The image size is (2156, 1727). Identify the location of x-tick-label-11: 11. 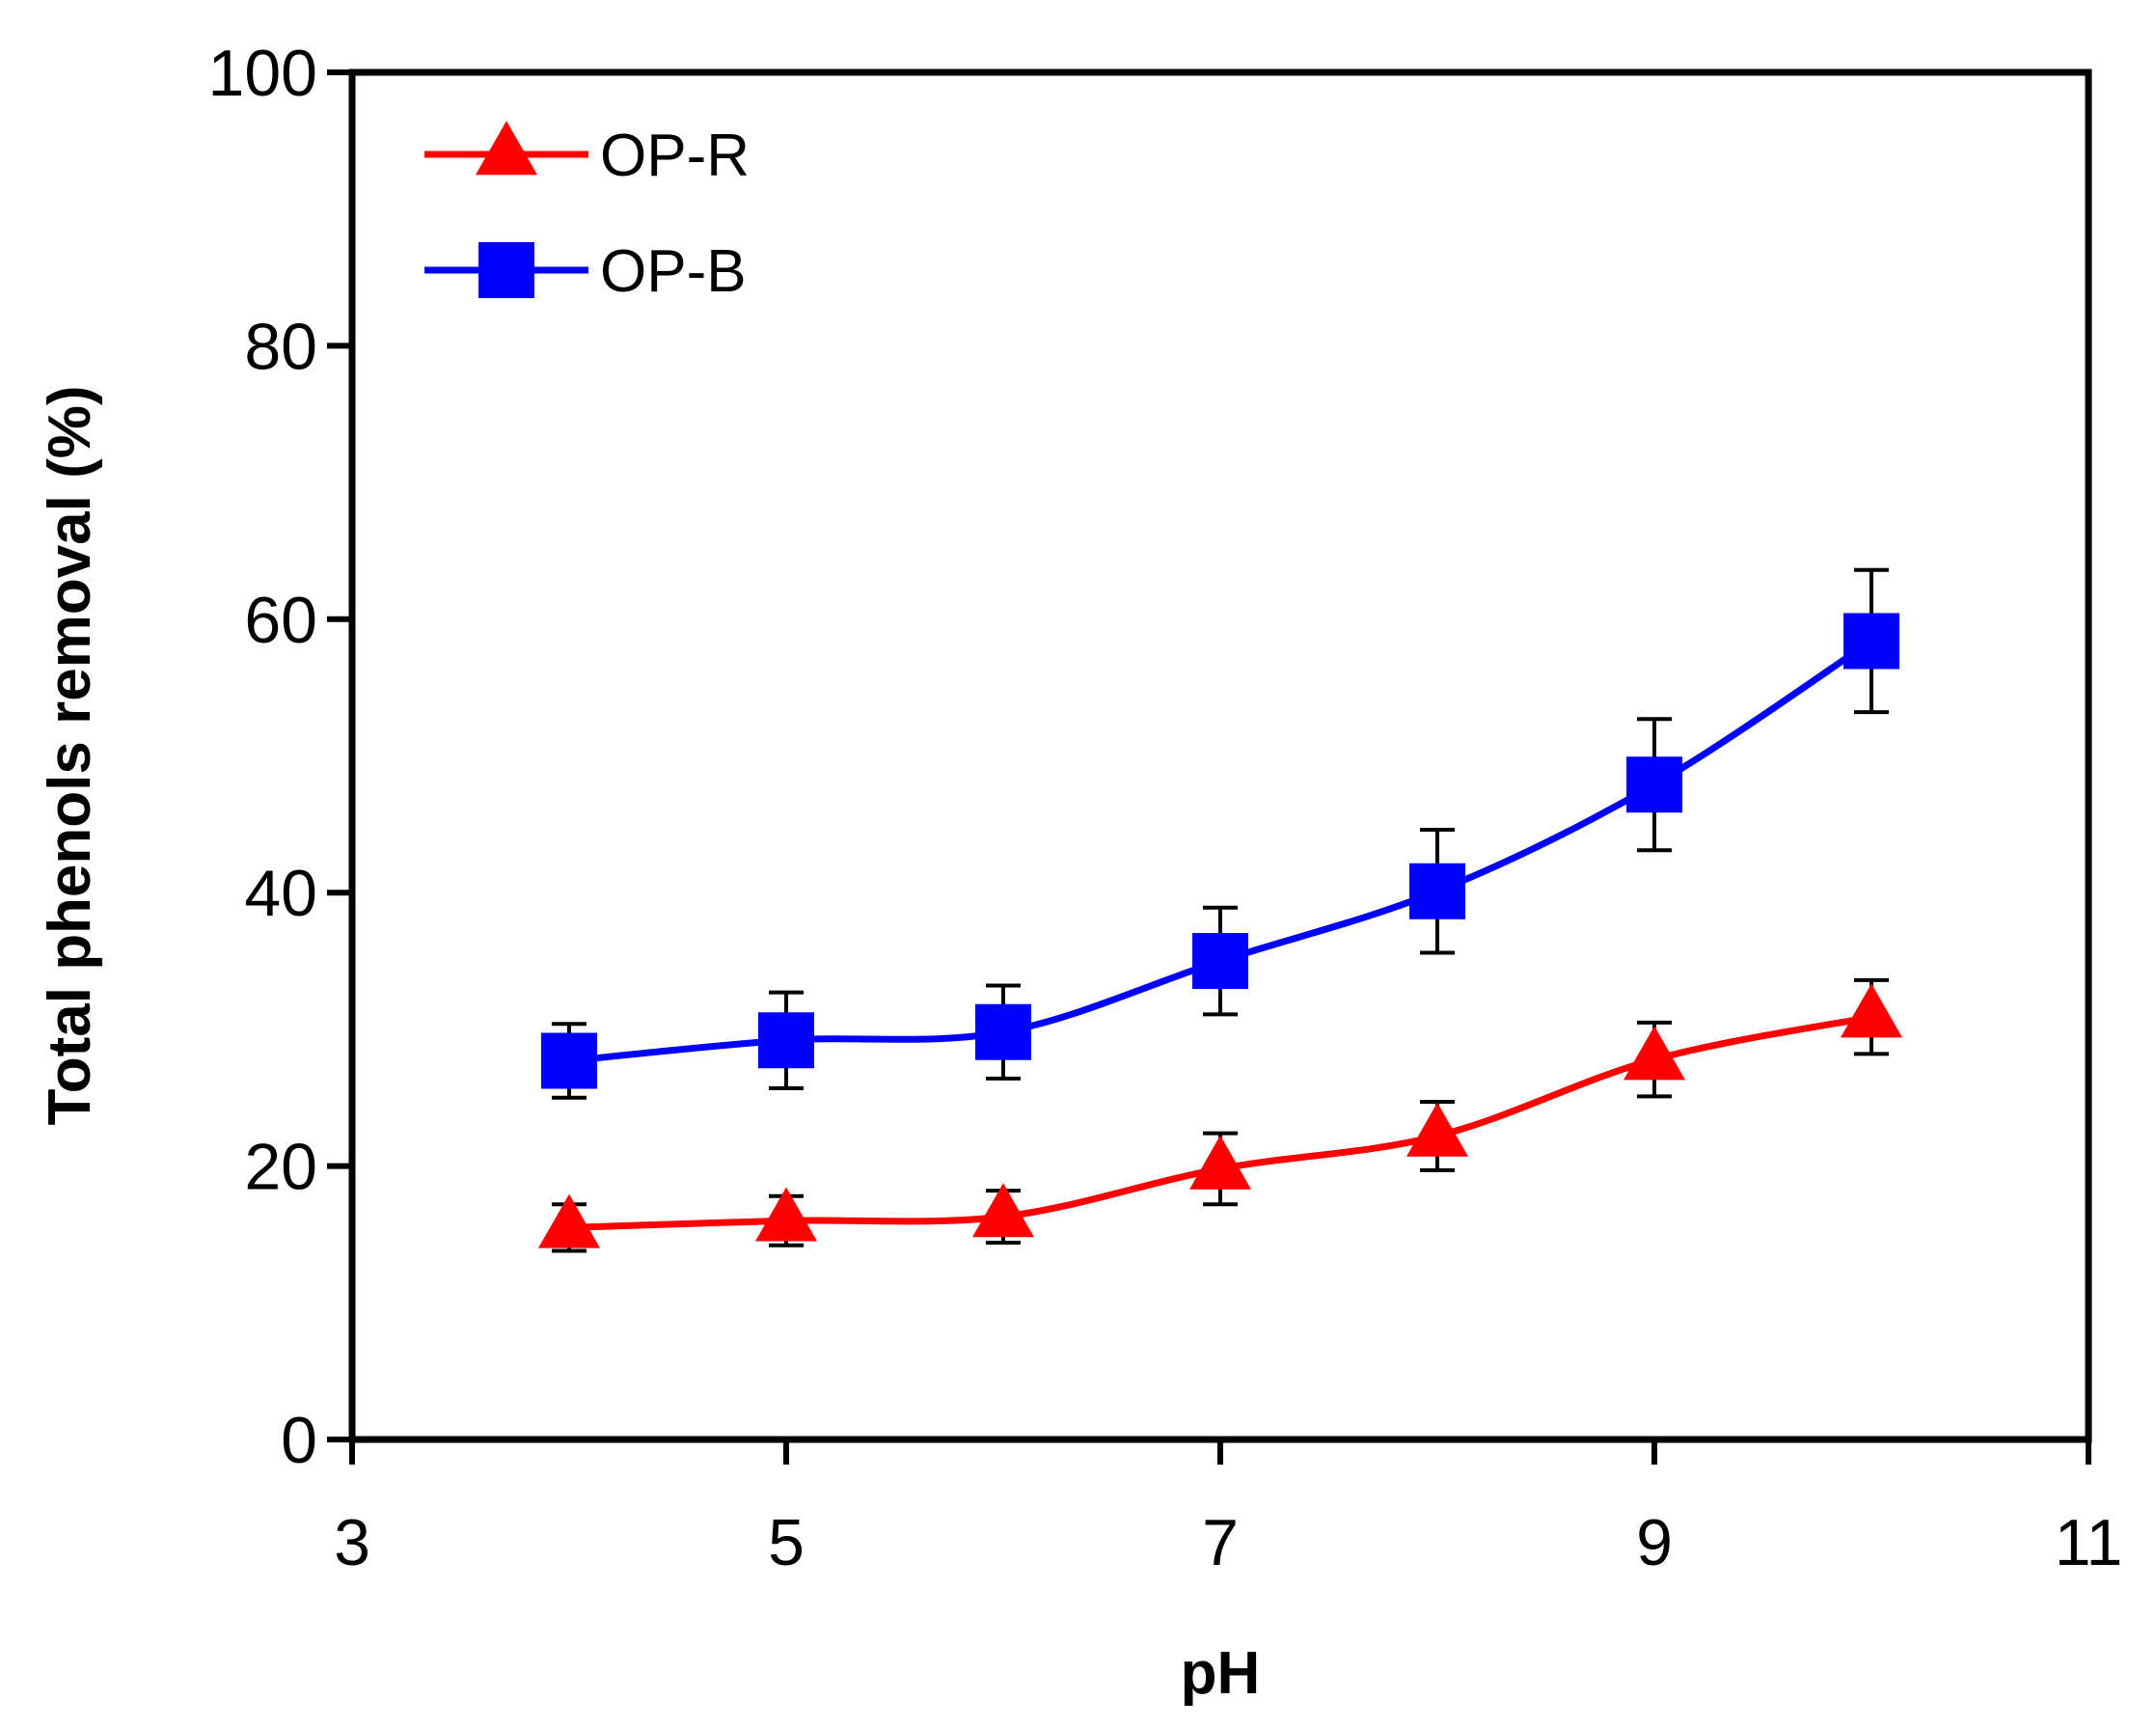
(2089, 1542).